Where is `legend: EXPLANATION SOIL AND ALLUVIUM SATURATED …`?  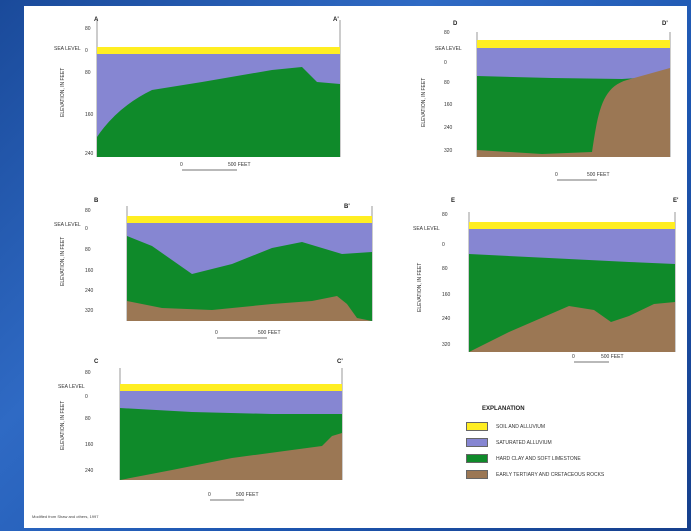
legend: EXPLANATION SOIL AND ALLUVIUM SATURATED … is located at coordinates (546, 446).